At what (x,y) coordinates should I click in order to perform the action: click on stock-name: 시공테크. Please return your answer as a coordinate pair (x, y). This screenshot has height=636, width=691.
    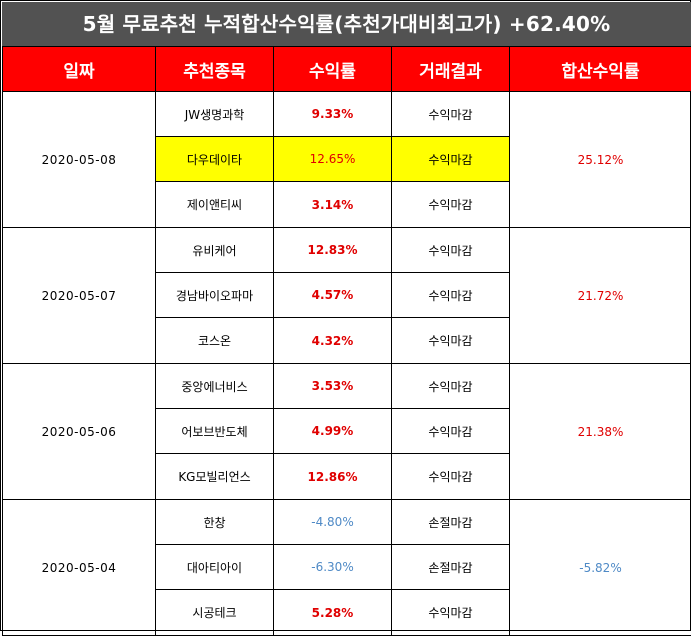
    Looking at the image, I should click on (215, 613).